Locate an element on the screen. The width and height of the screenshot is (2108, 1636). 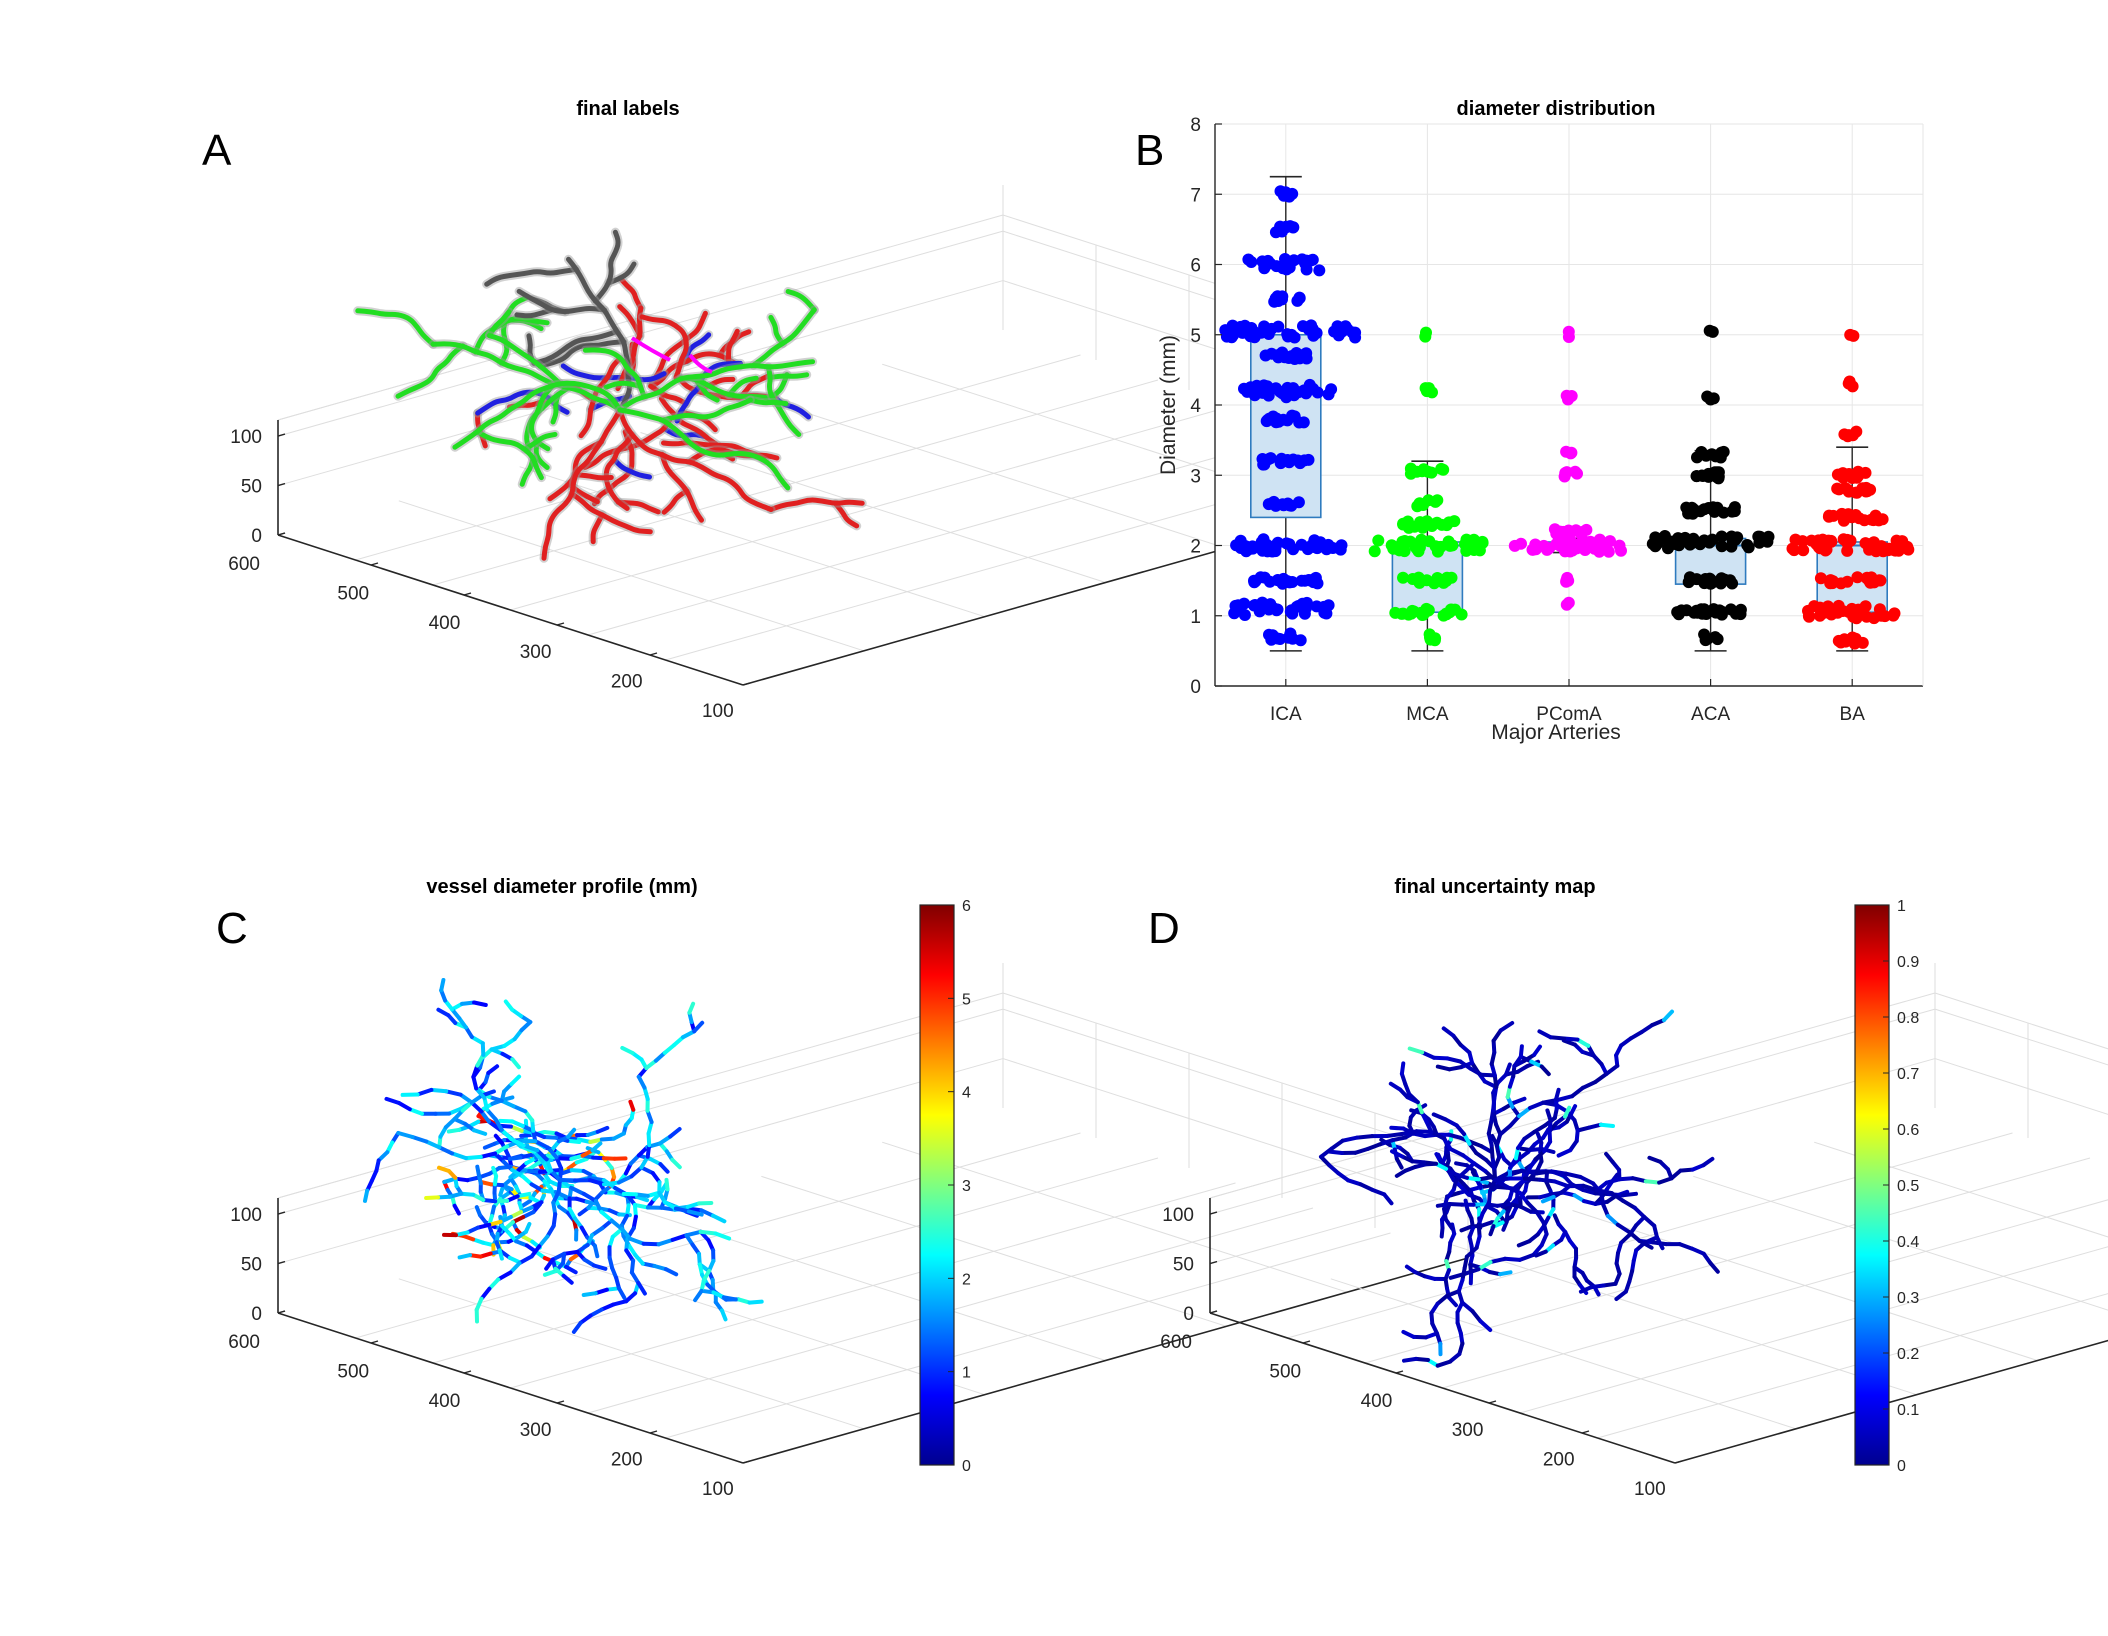
colorbar-tick-label: 0.4 is located at coordinates (1908, 1242).